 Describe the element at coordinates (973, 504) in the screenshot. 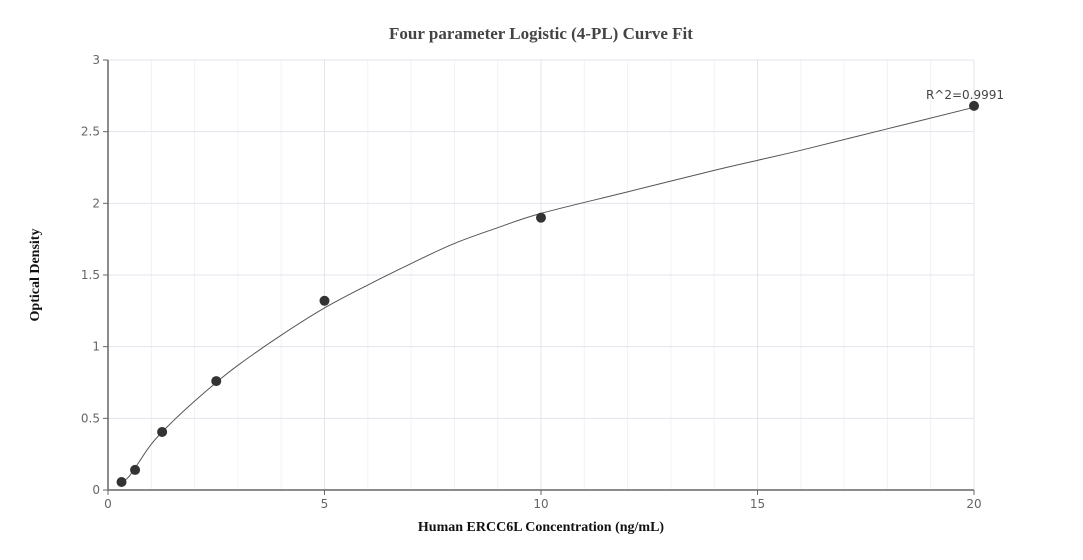

I see `x-tick-label: 20` at that location.